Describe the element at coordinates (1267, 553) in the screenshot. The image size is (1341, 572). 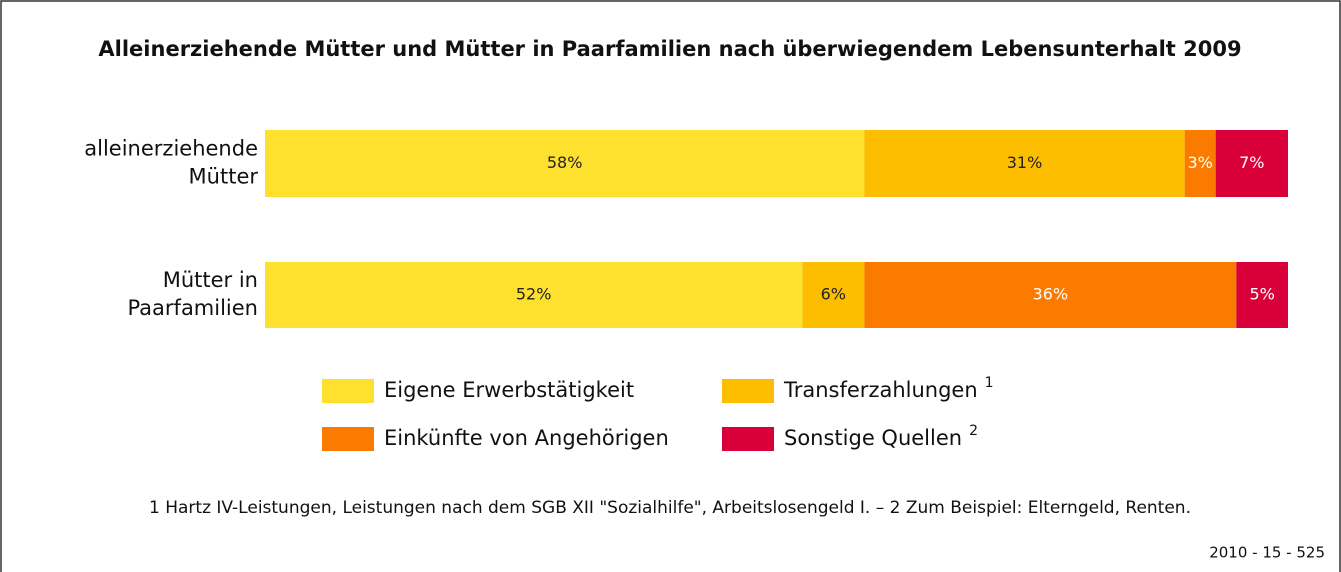
I see `source: 2010 - 15 - 525` at that location.